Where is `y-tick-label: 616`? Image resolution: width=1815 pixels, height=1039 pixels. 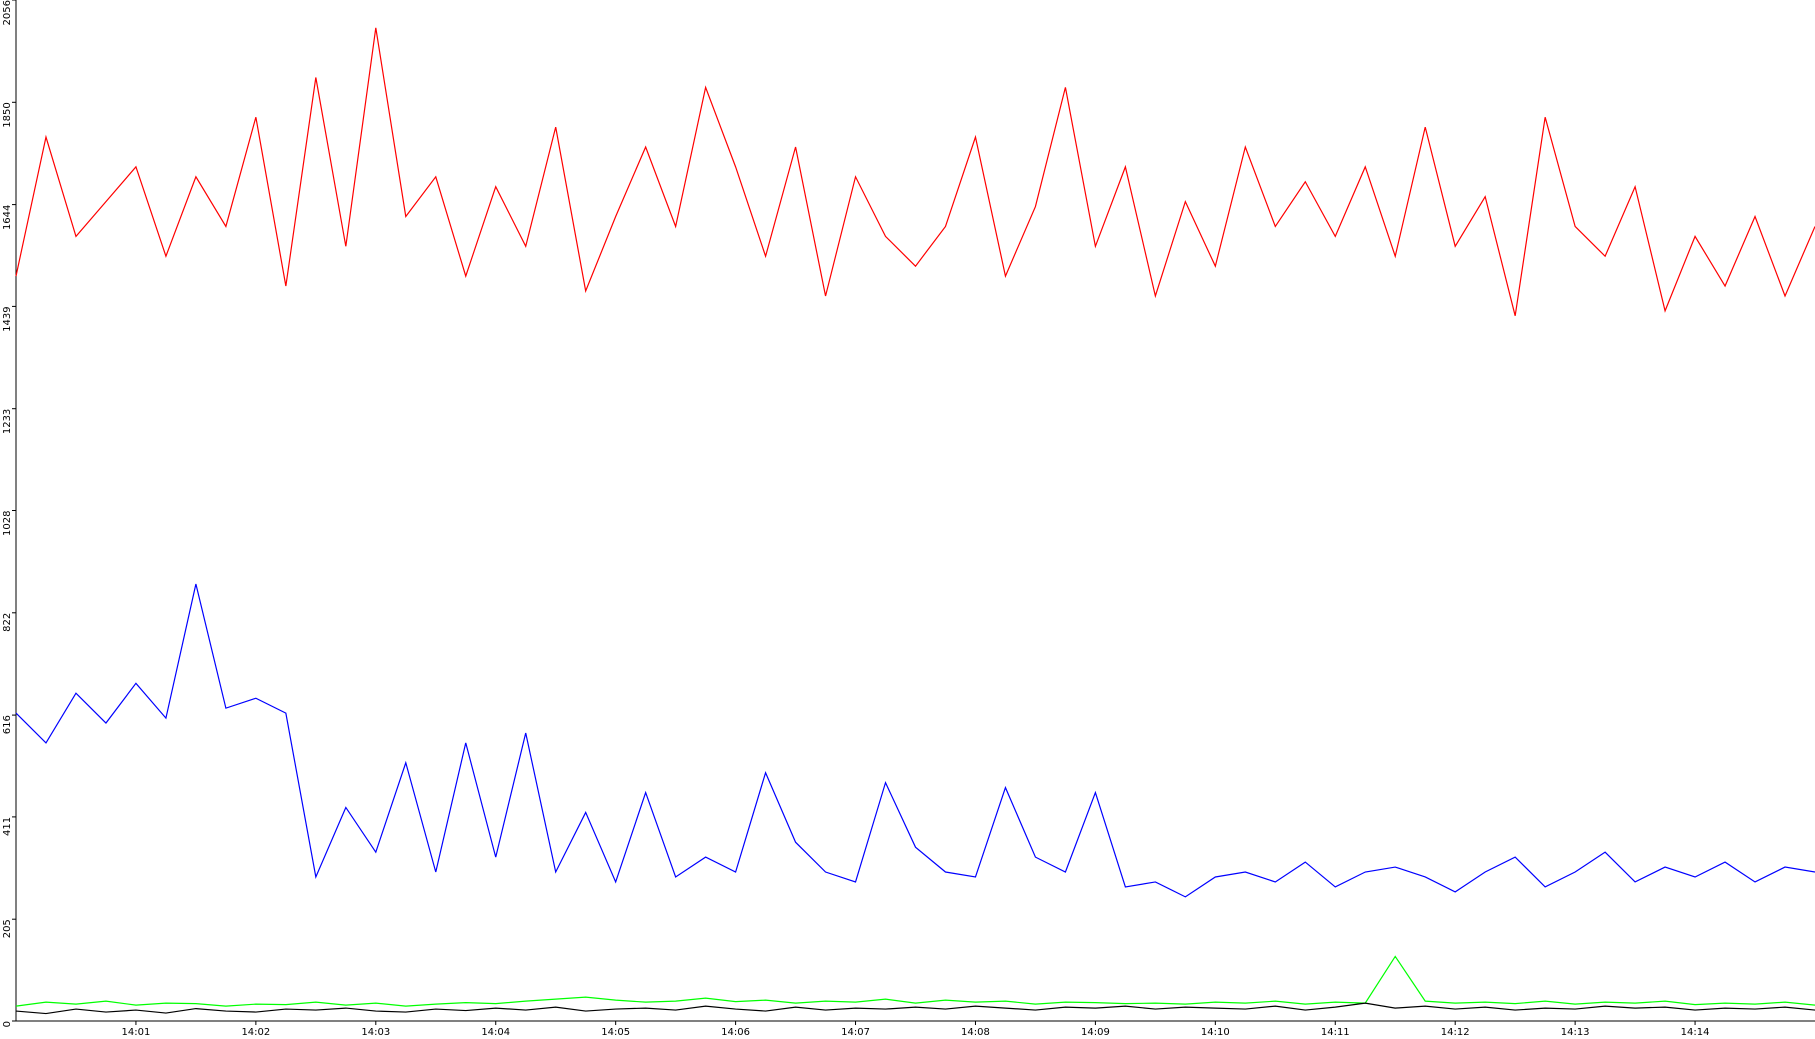 y-tick-label: 616 is located at coordinates (7, 724).